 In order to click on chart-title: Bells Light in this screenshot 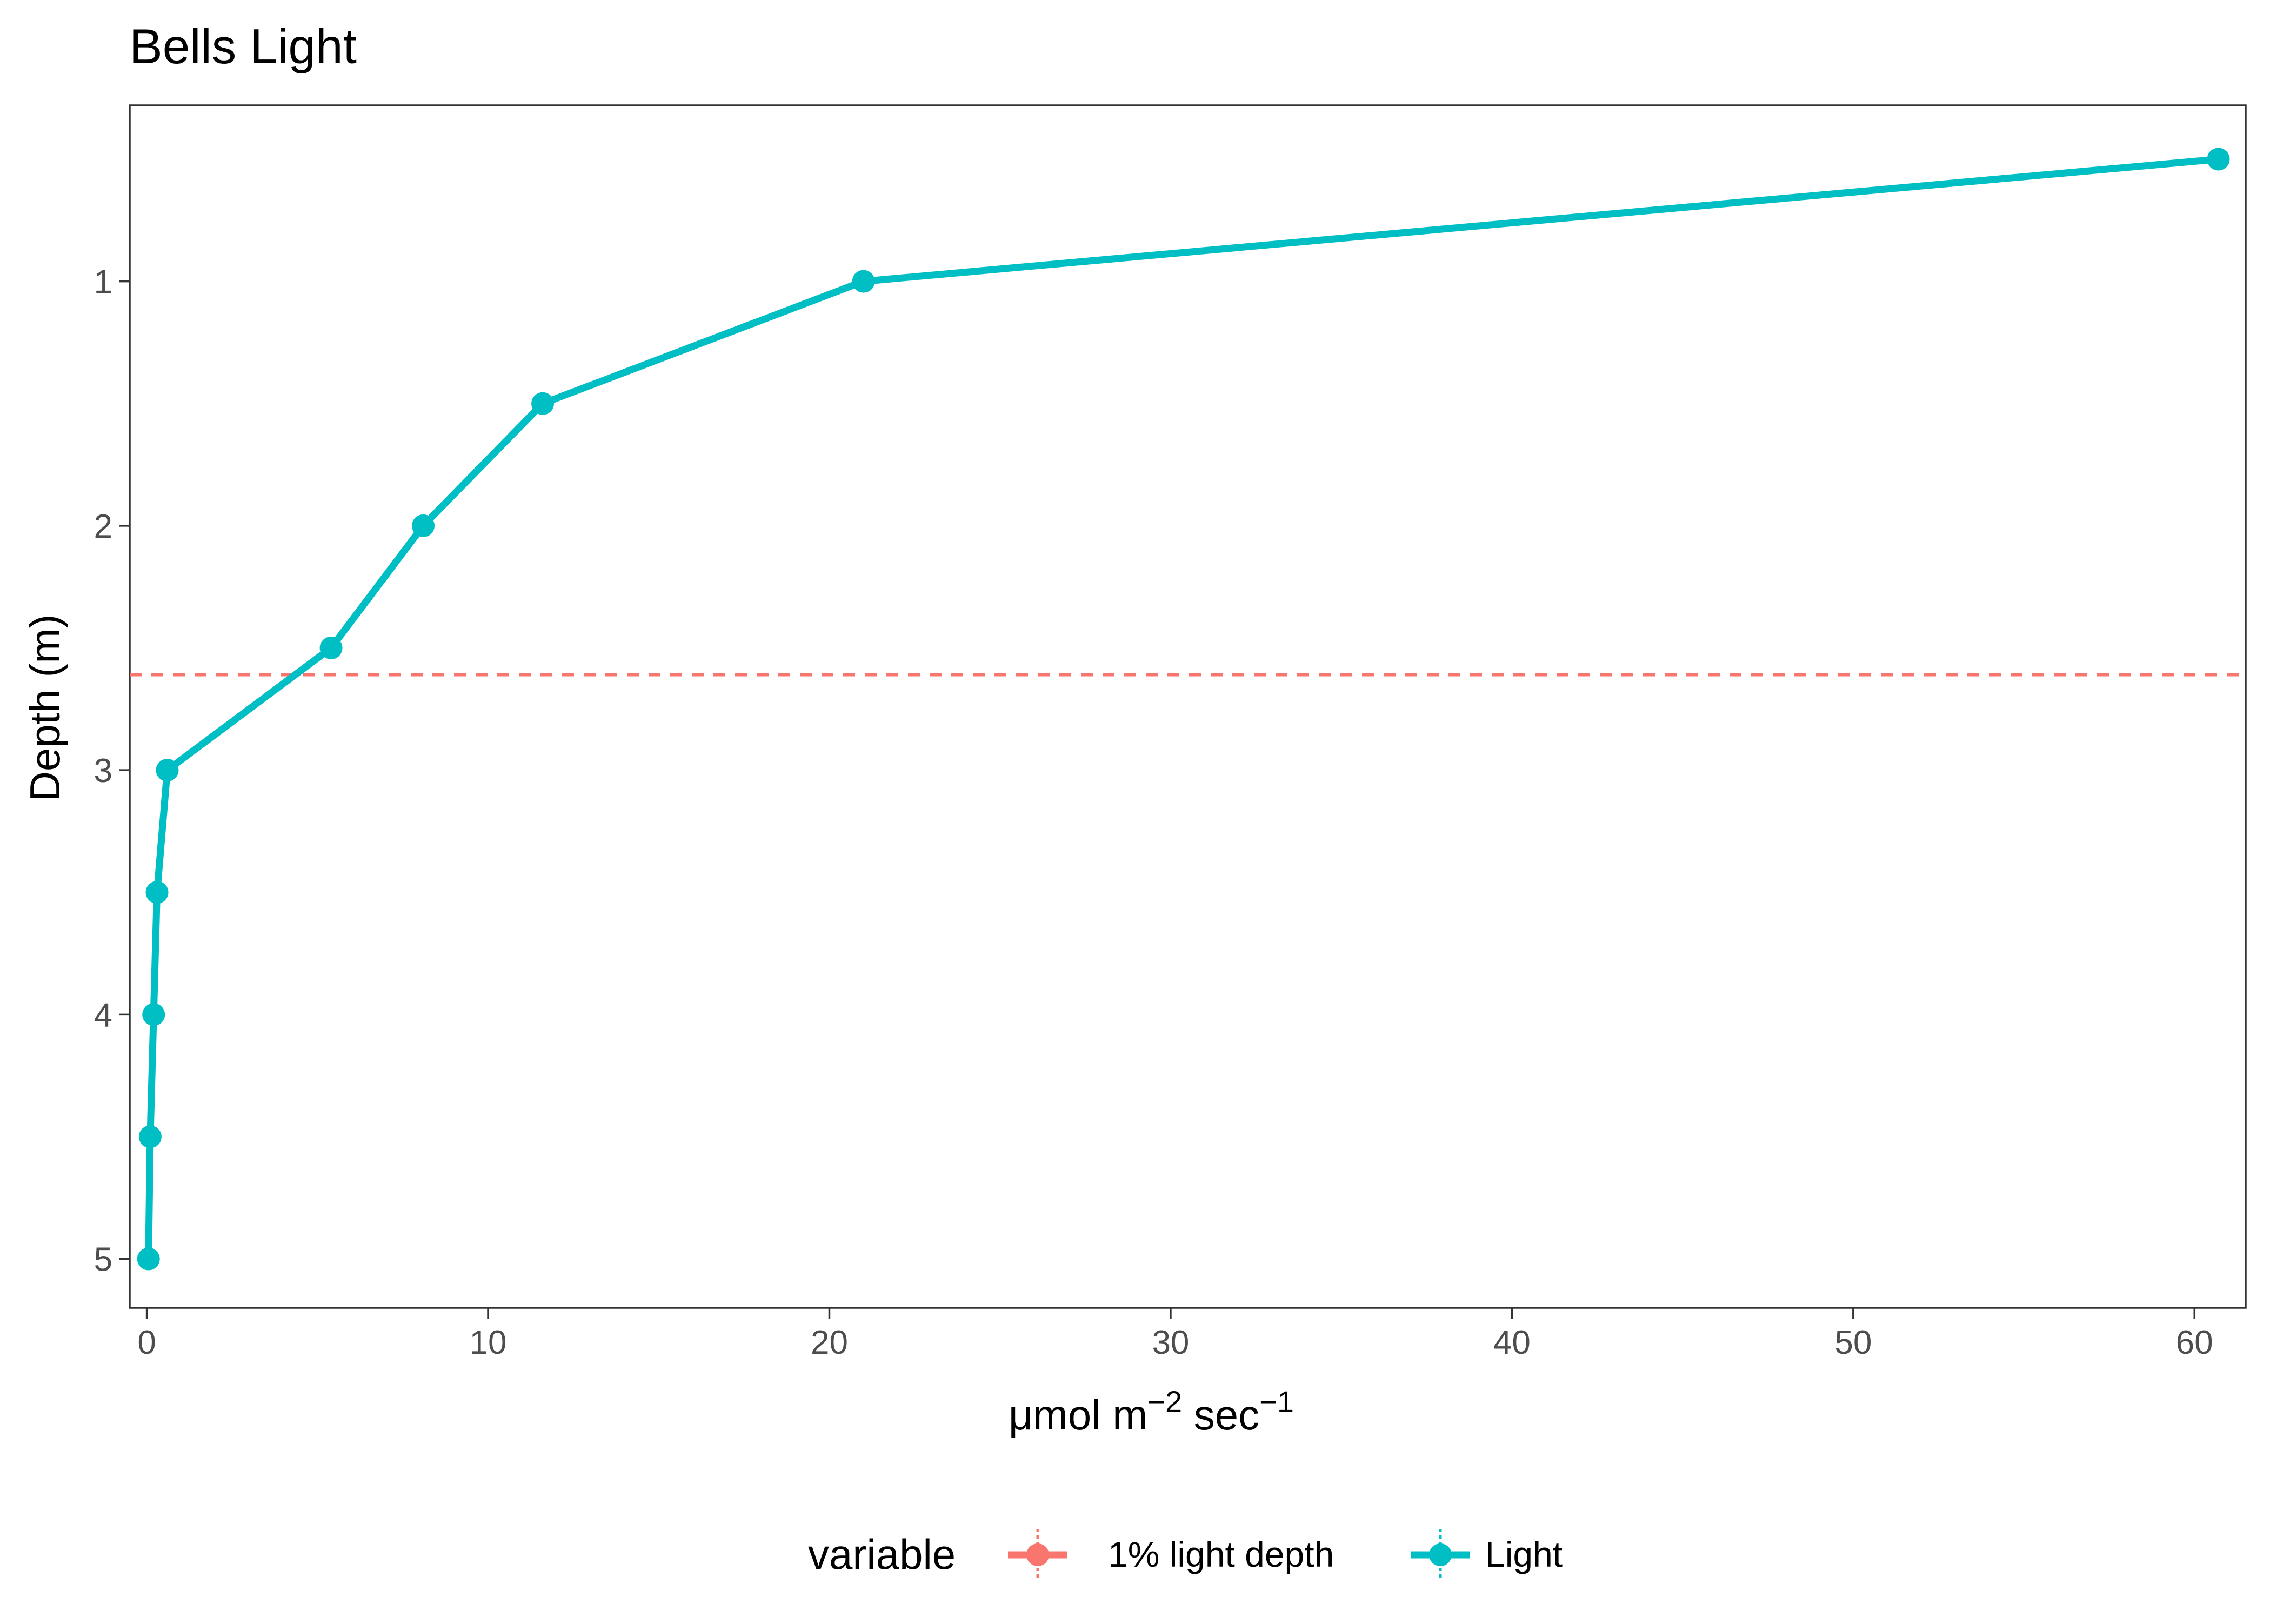, I will do `click(243, 46)`.